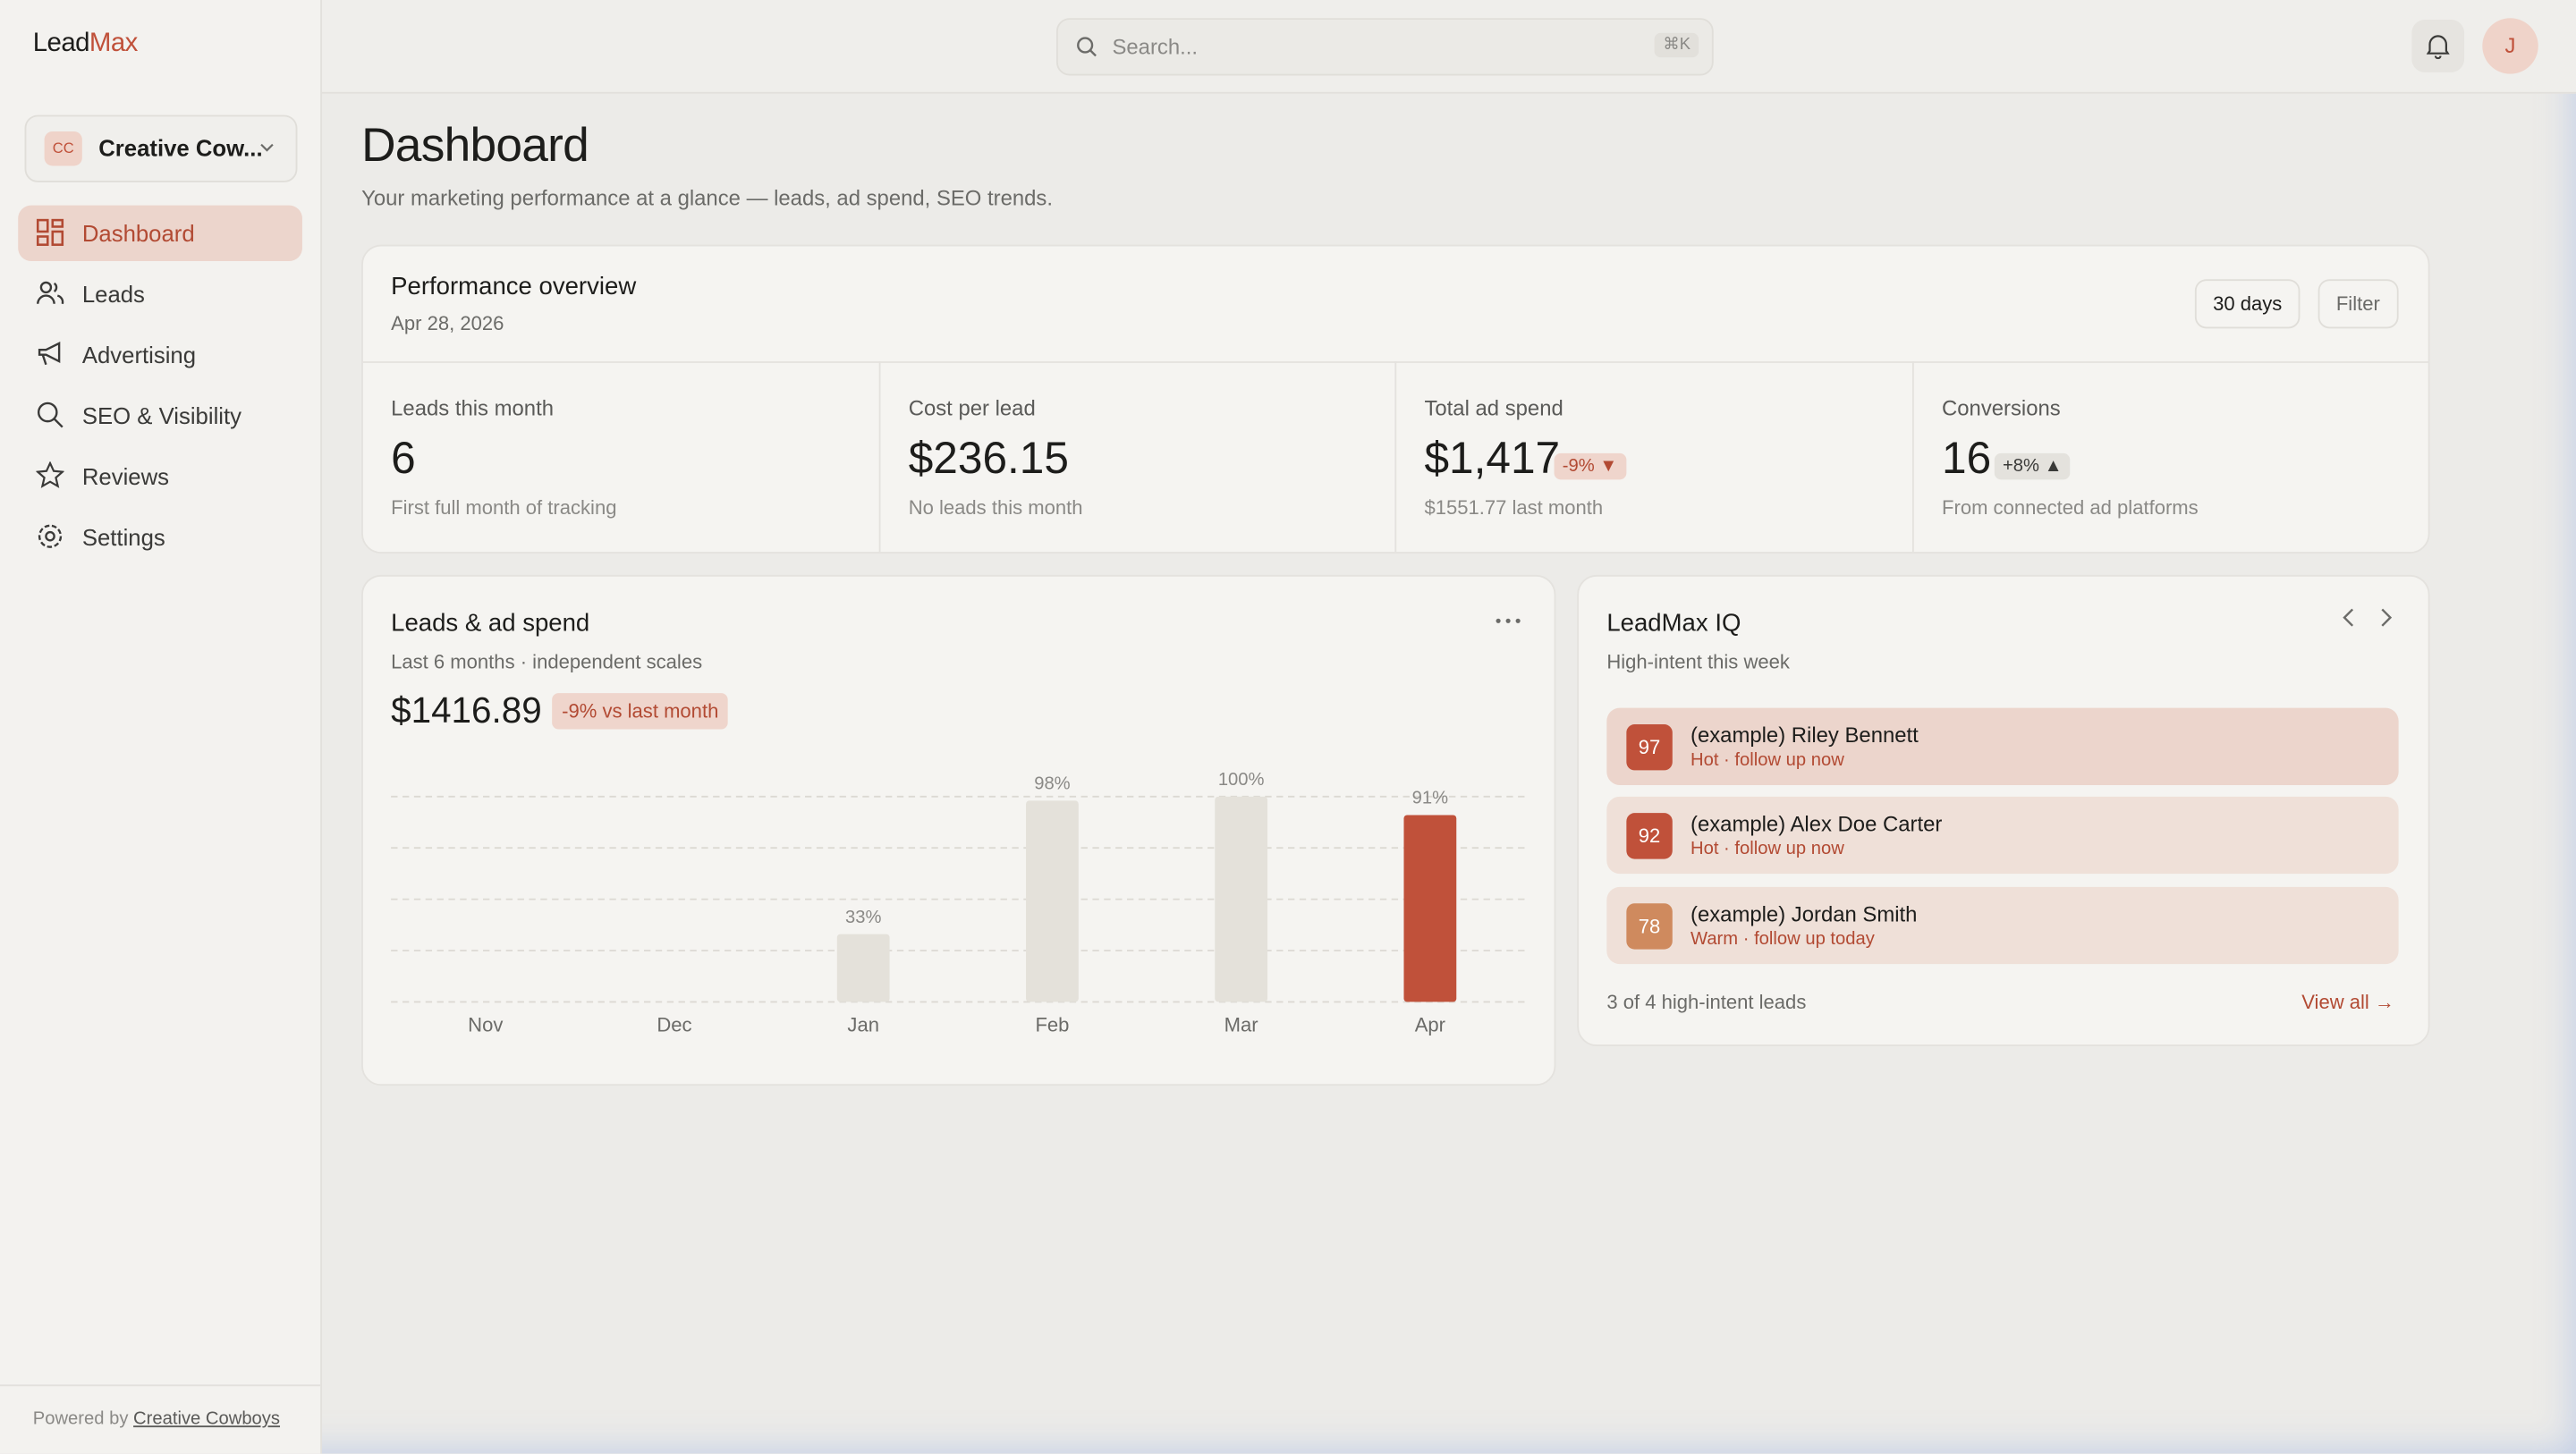  What do you see at coordinates (63, 148) in the screenshot?
I see `workspace-initials: CC` at bounding box center [63, 148].